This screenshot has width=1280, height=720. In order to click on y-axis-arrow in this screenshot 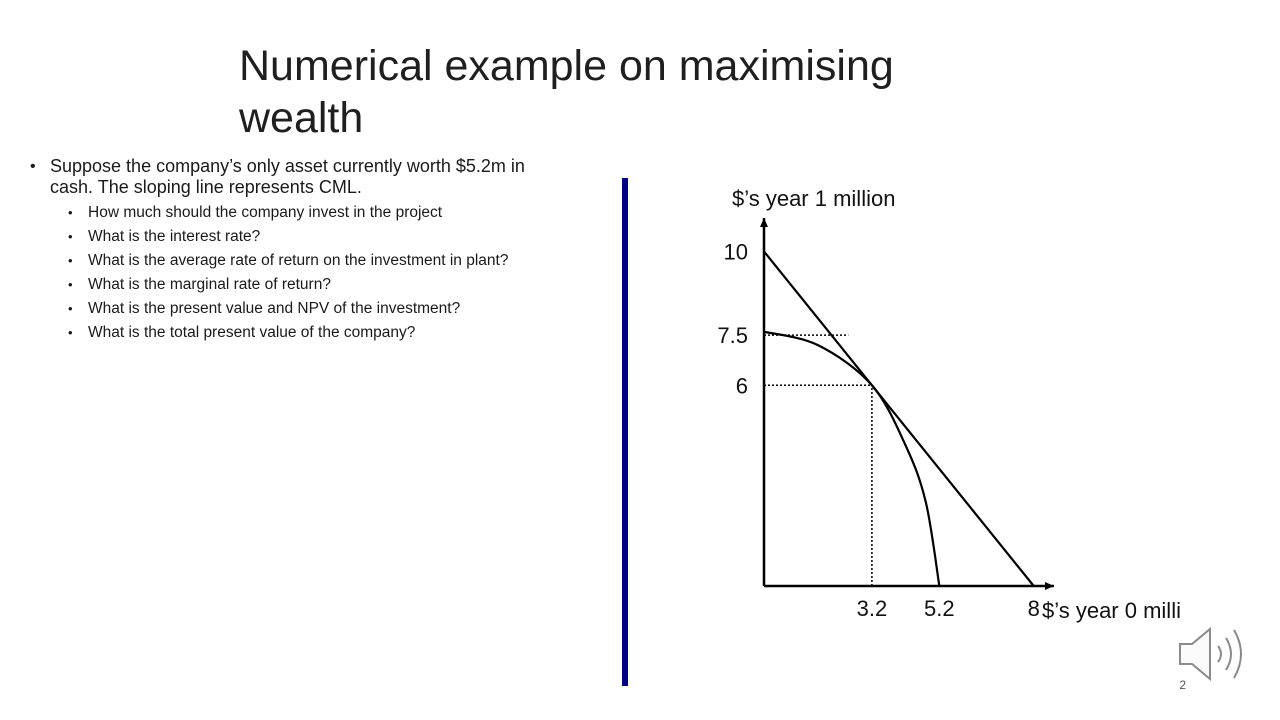, I will do `click(764, 222)`.